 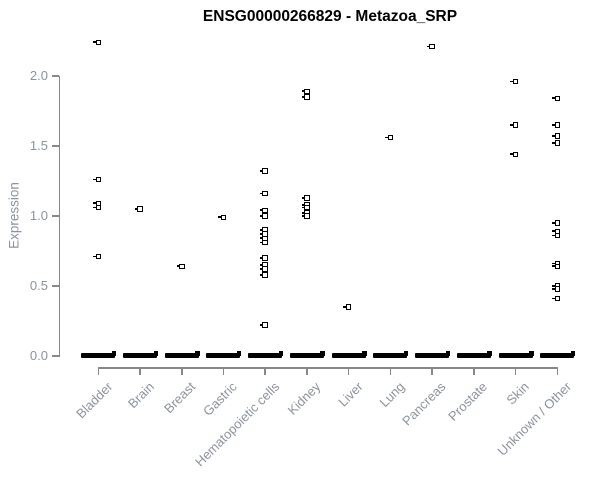 I want to click on y-tick-label: 1.0, so click(x=38, y=215).